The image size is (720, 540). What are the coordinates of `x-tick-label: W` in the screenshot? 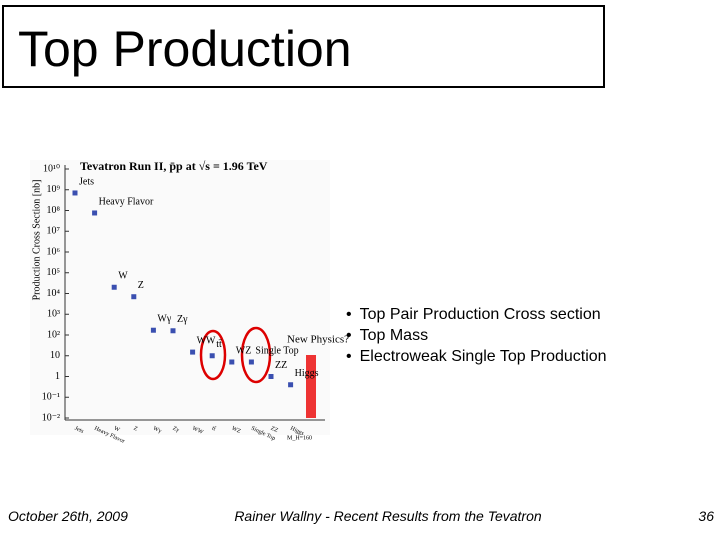 It's located at (117, 430).